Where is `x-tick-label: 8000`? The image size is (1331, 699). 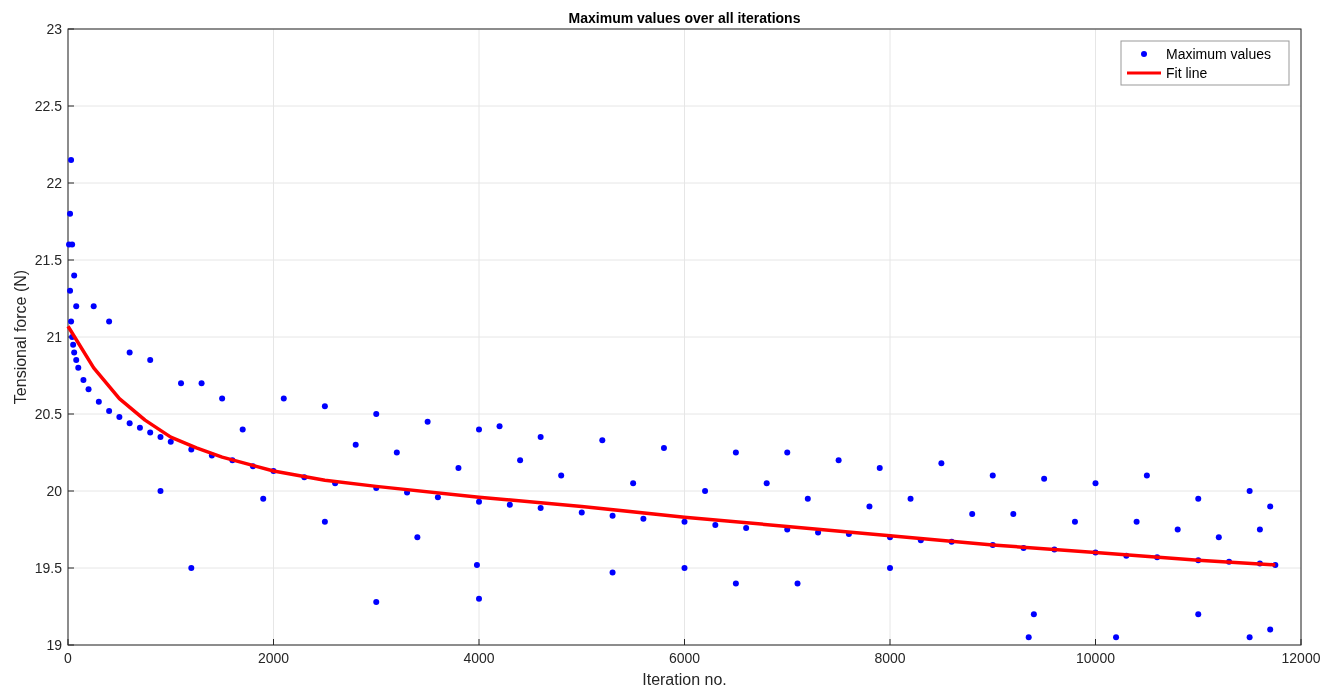 x-tick-label: 8000 is located at coordinates (890, 658).